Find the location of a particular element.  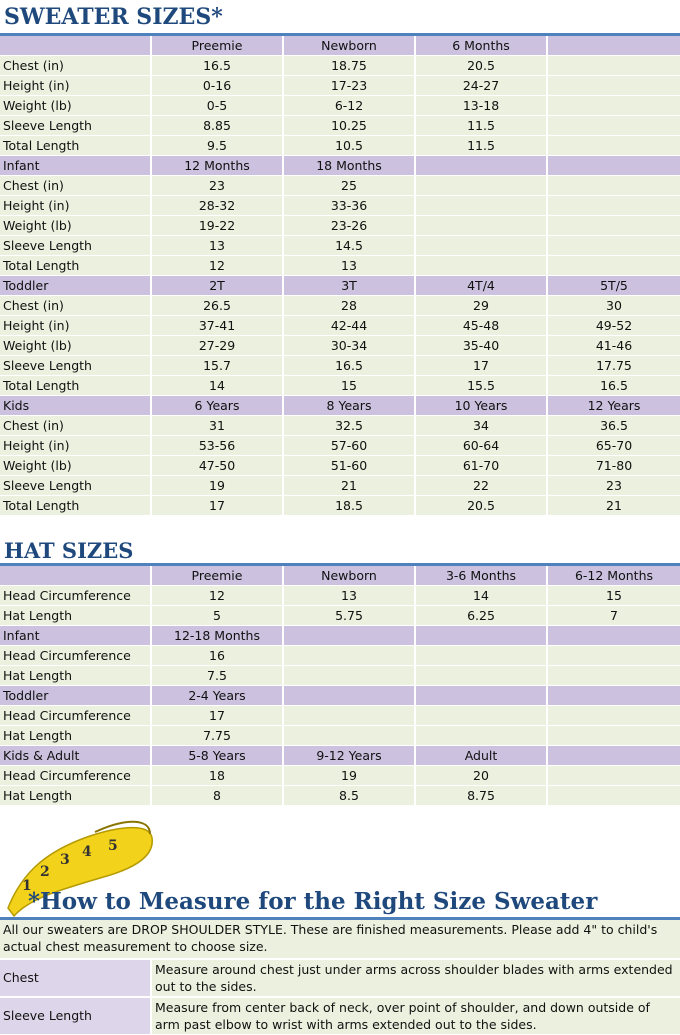

table-cell: 16.5 is located at coordinates (349, 365).